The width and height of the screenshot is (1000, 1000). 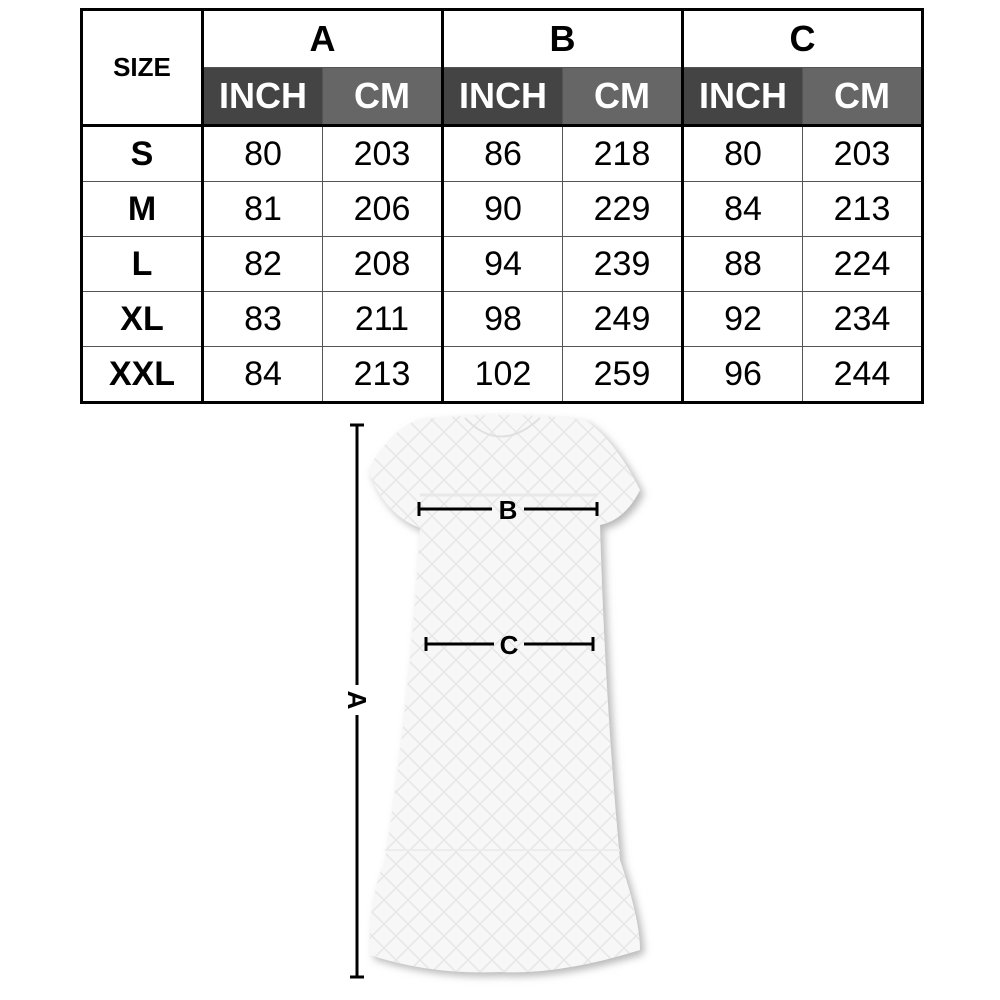 I want to click on measure-c-label: C, so click(x=509, y=645).